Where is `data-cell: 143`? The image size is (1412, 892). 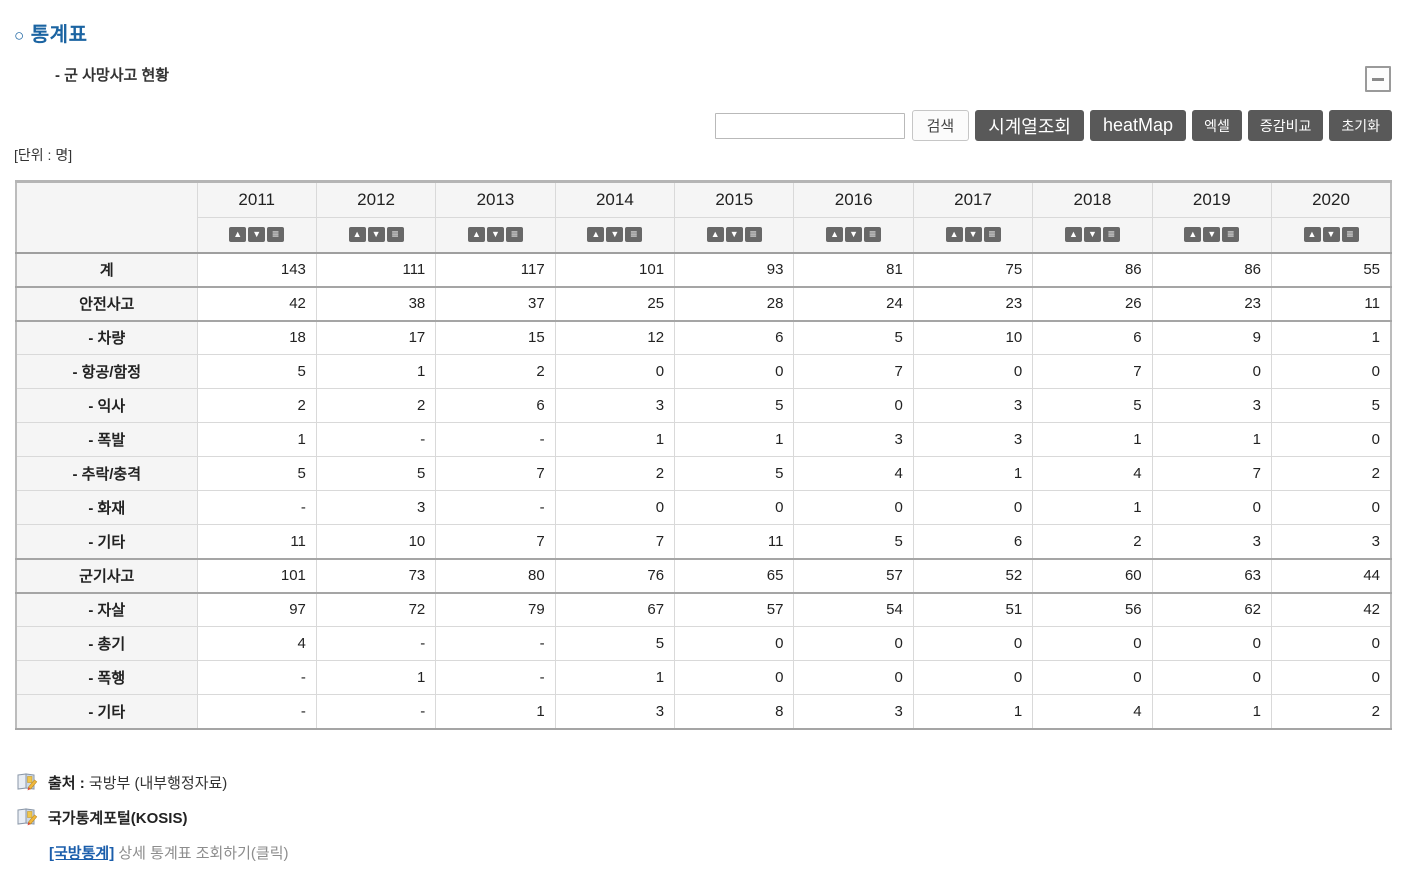
data-cell: 143 is located at coordinates (256, 269).